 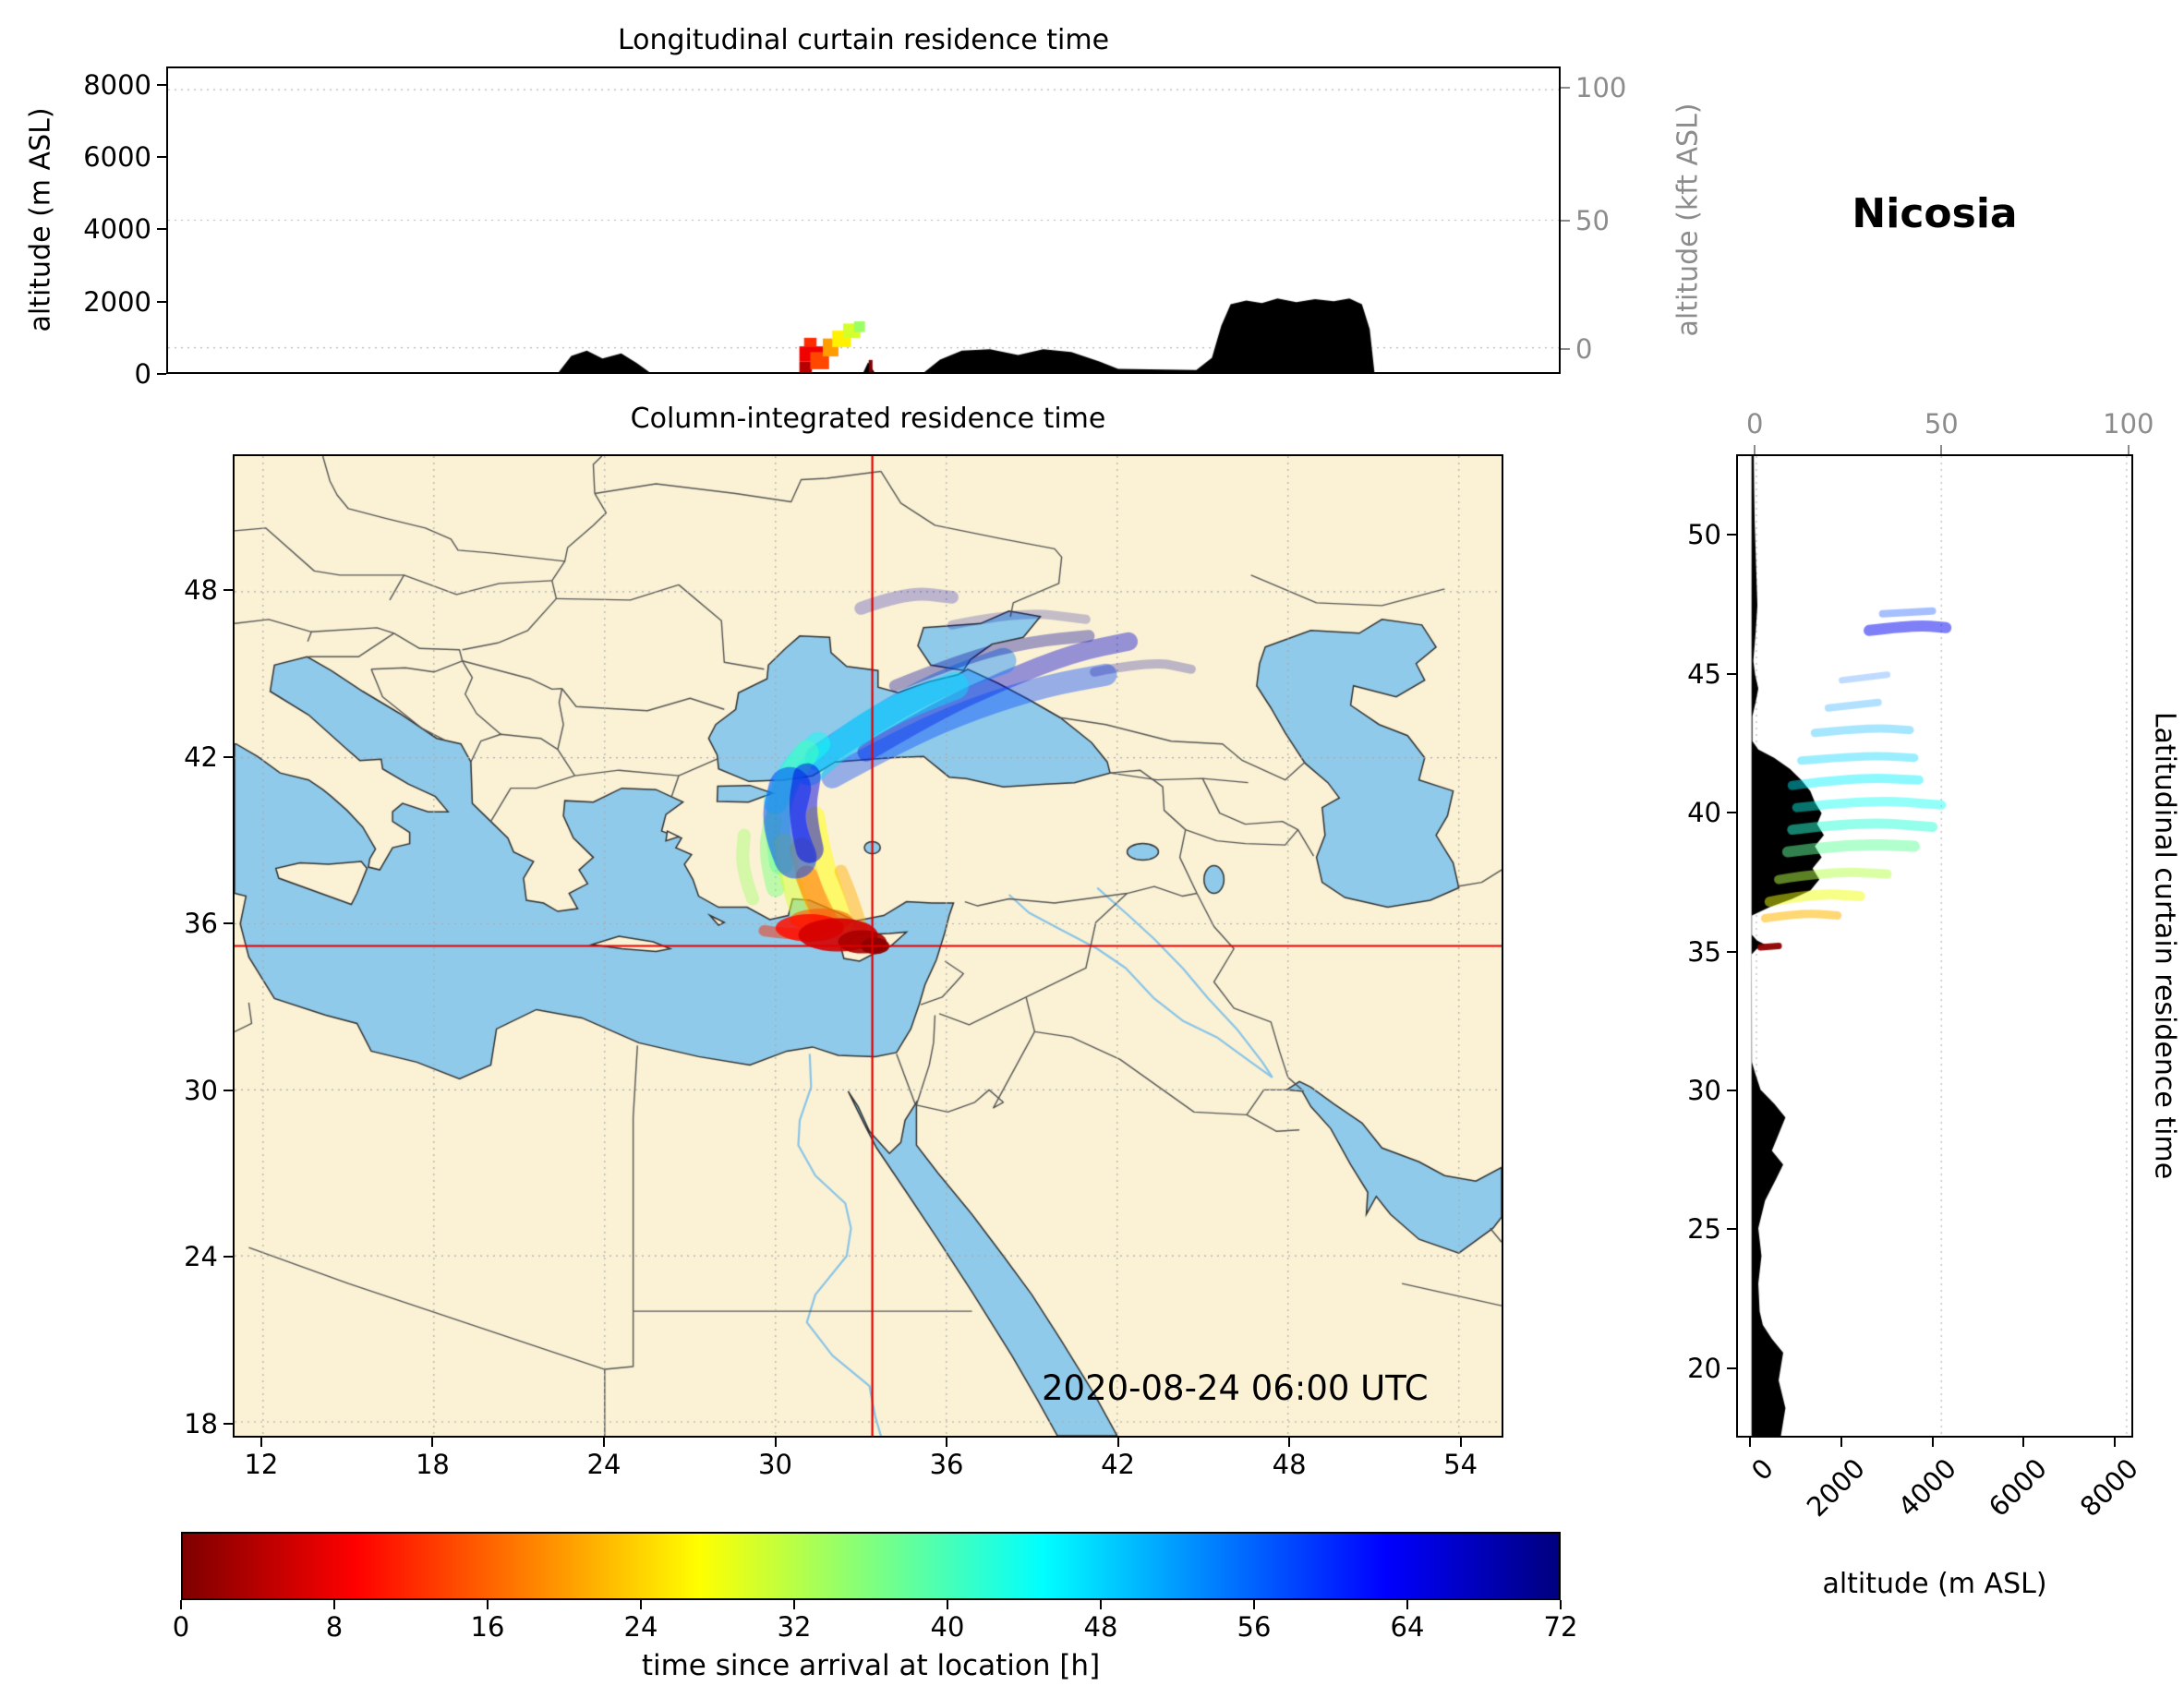 I want to click on colorbar, so click(x=871, y=1566).